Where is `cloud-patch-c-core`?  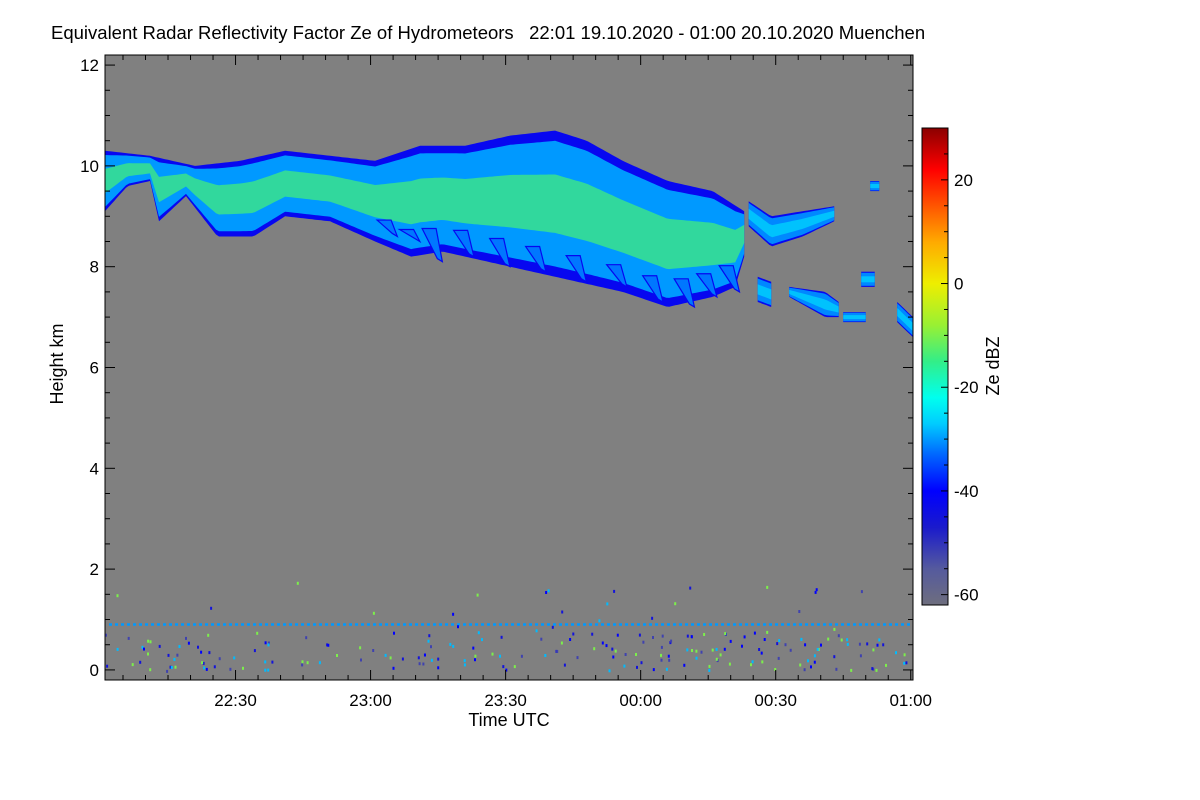 cloud-patch-c-core is located at coordinates (814, 301).